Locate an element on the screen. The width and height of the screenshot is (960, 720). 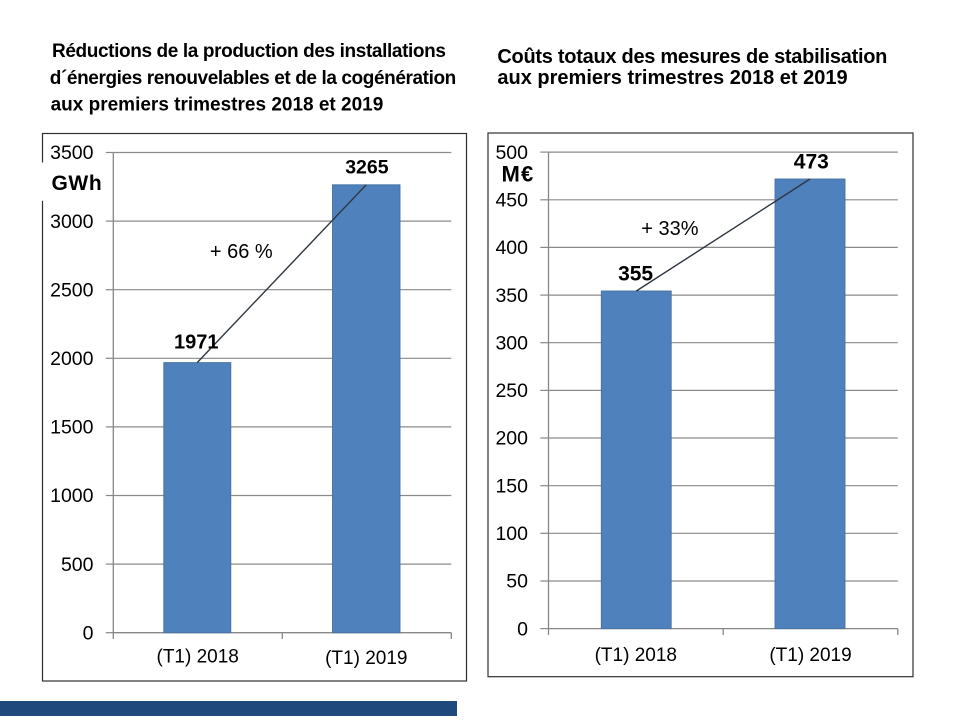
svg-text: 3265 is located at coordinates (367, 168).